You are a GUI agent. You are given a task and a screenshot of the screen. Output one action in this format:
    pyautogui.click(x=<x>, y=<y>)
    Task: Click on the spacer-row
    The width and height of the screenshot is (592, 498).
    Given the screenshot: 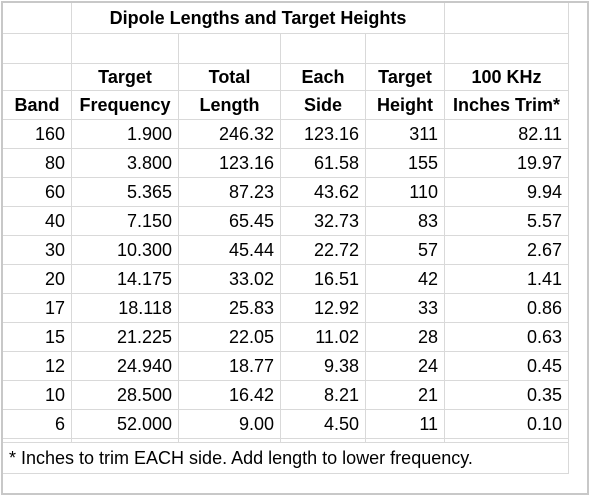 What is the action you would take?
    pyautogui.click(x=285, y=48)
    